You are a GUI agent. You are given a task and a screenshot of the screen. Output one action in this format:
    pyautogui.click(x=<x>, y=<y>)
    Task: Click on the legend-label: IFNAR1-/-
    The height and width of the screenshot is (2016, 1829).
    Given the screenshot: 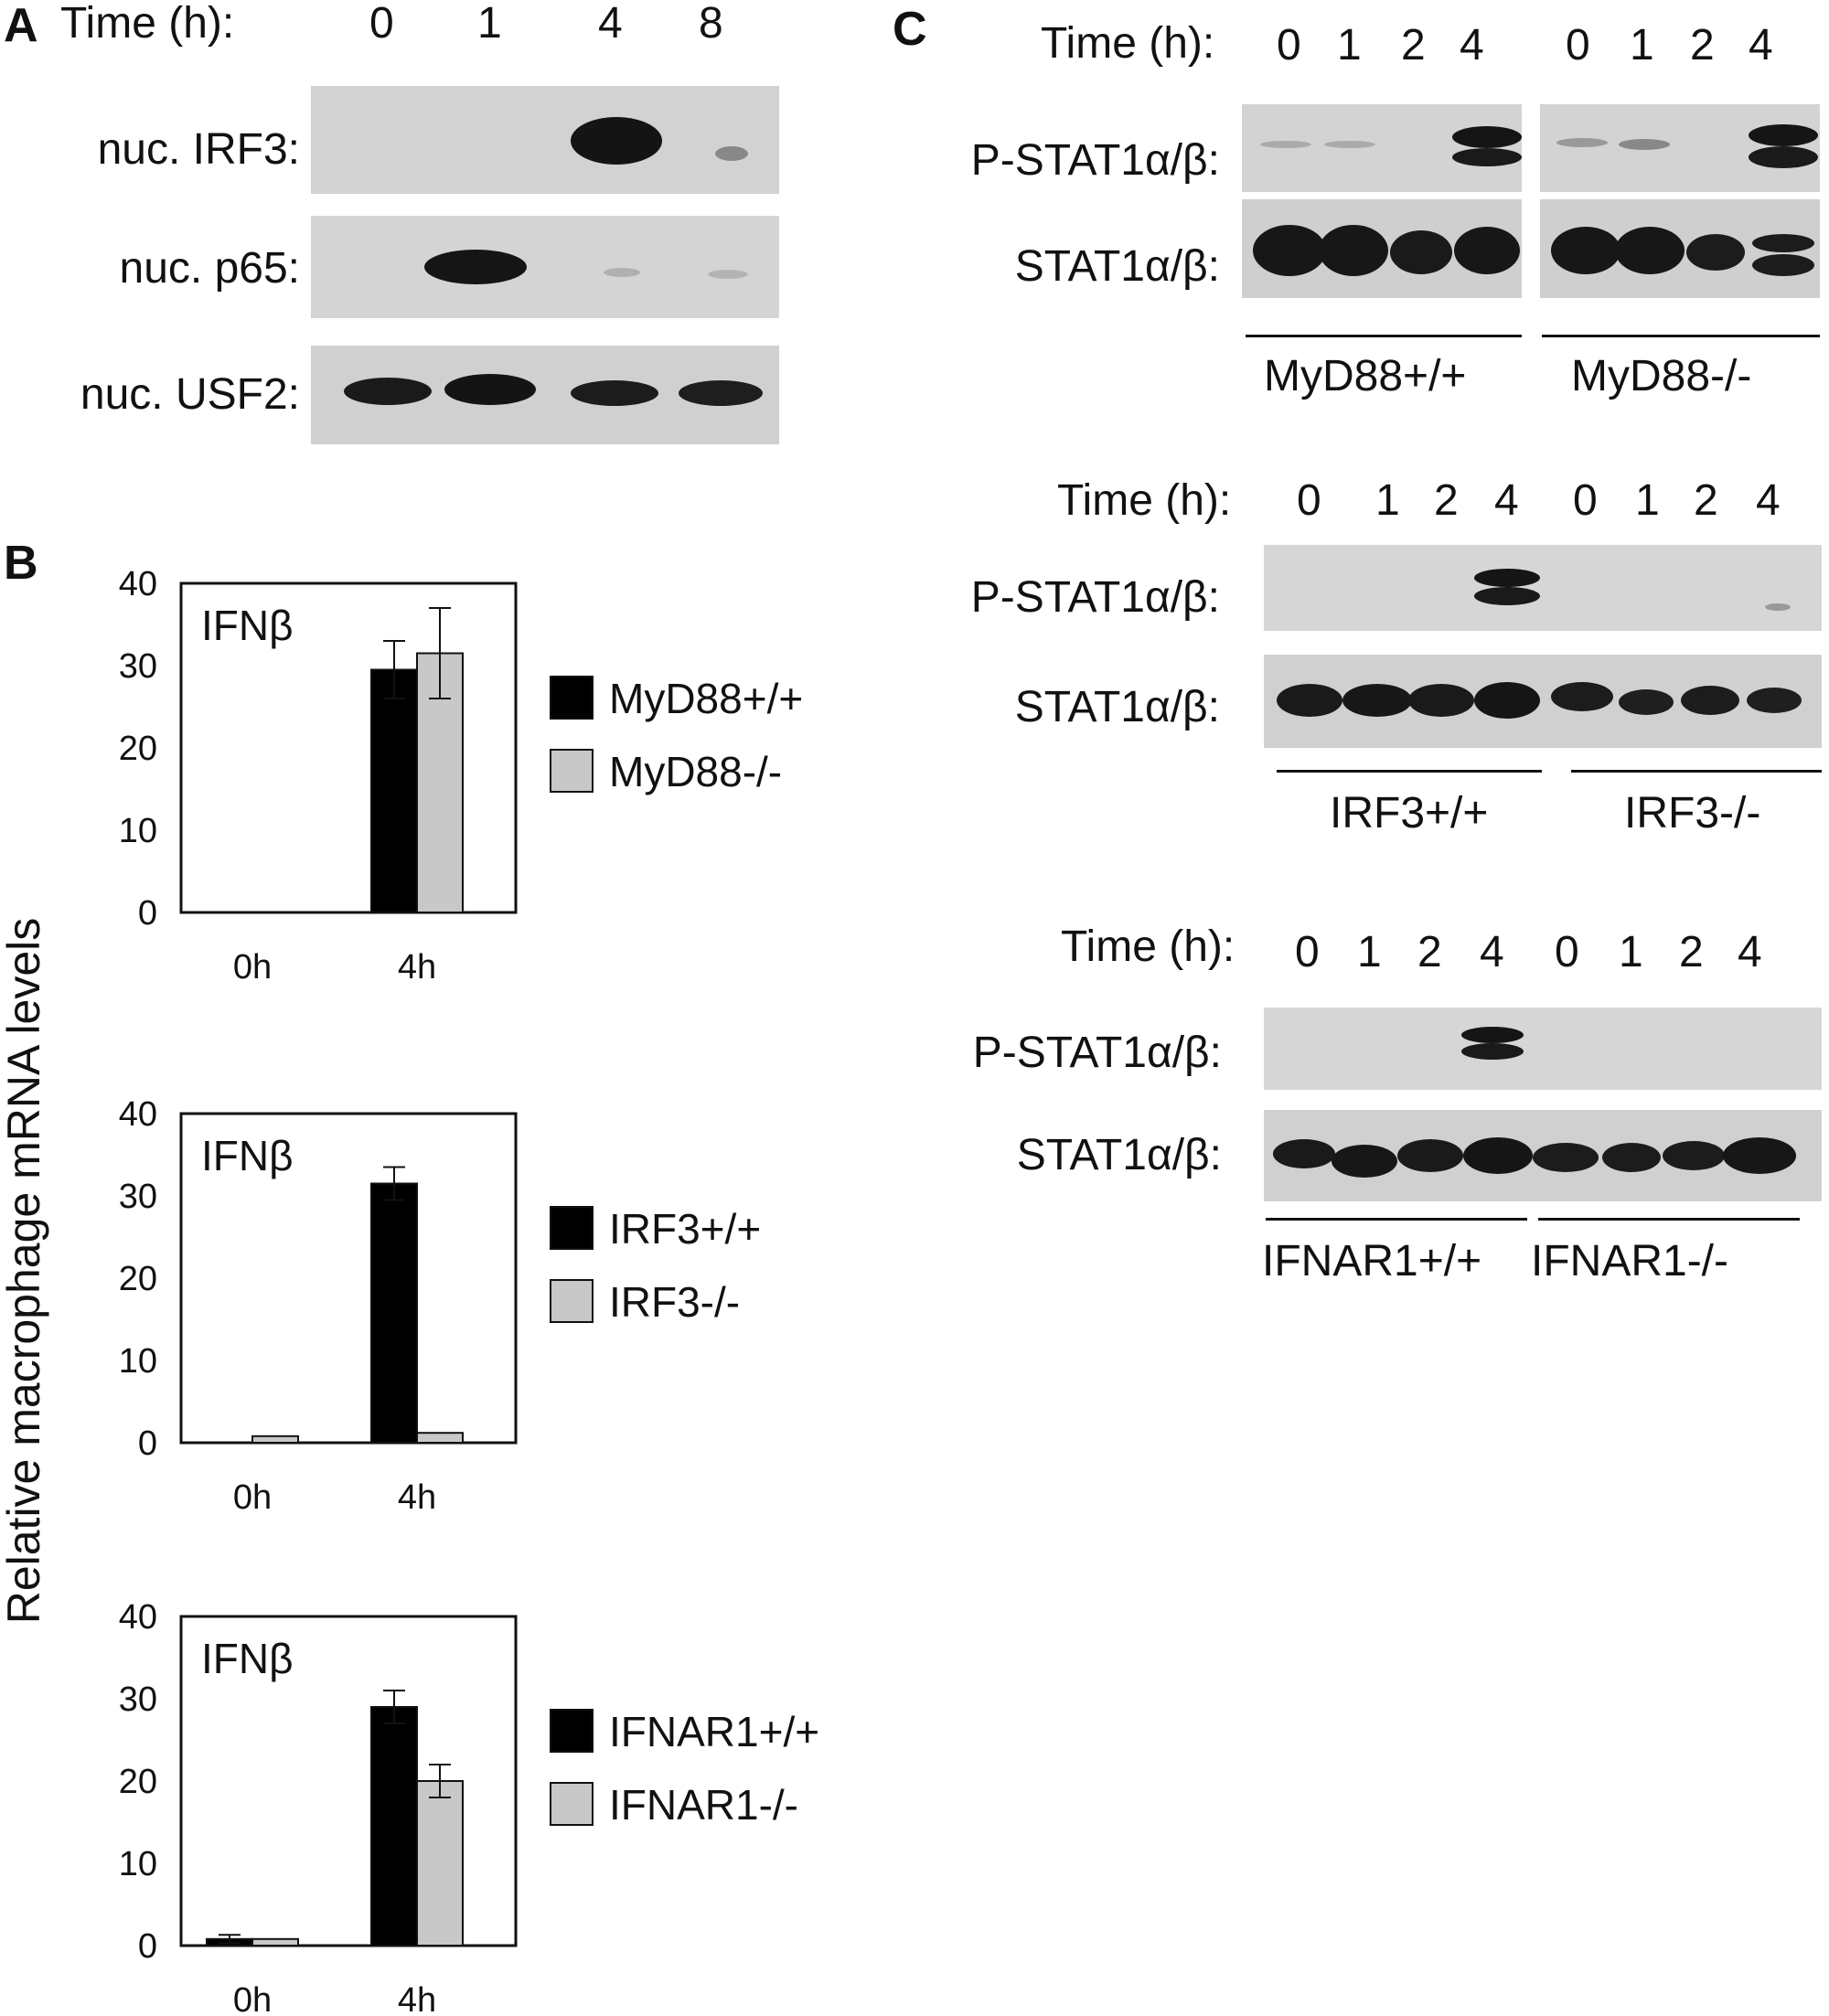 What is the action you would take?
    pyautogui.click(x=703, y=1805)
    